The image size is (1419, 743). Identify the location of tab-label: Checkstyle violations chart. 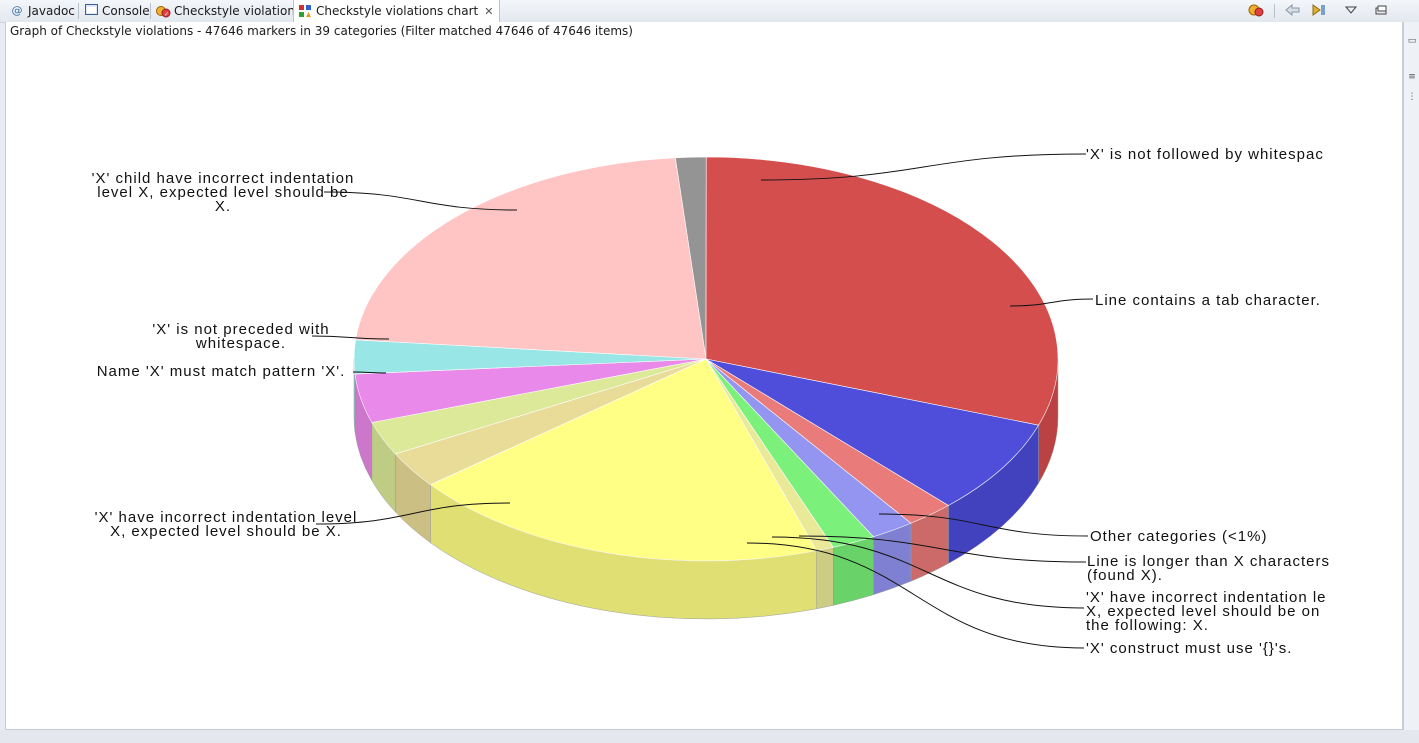
(397, 11).